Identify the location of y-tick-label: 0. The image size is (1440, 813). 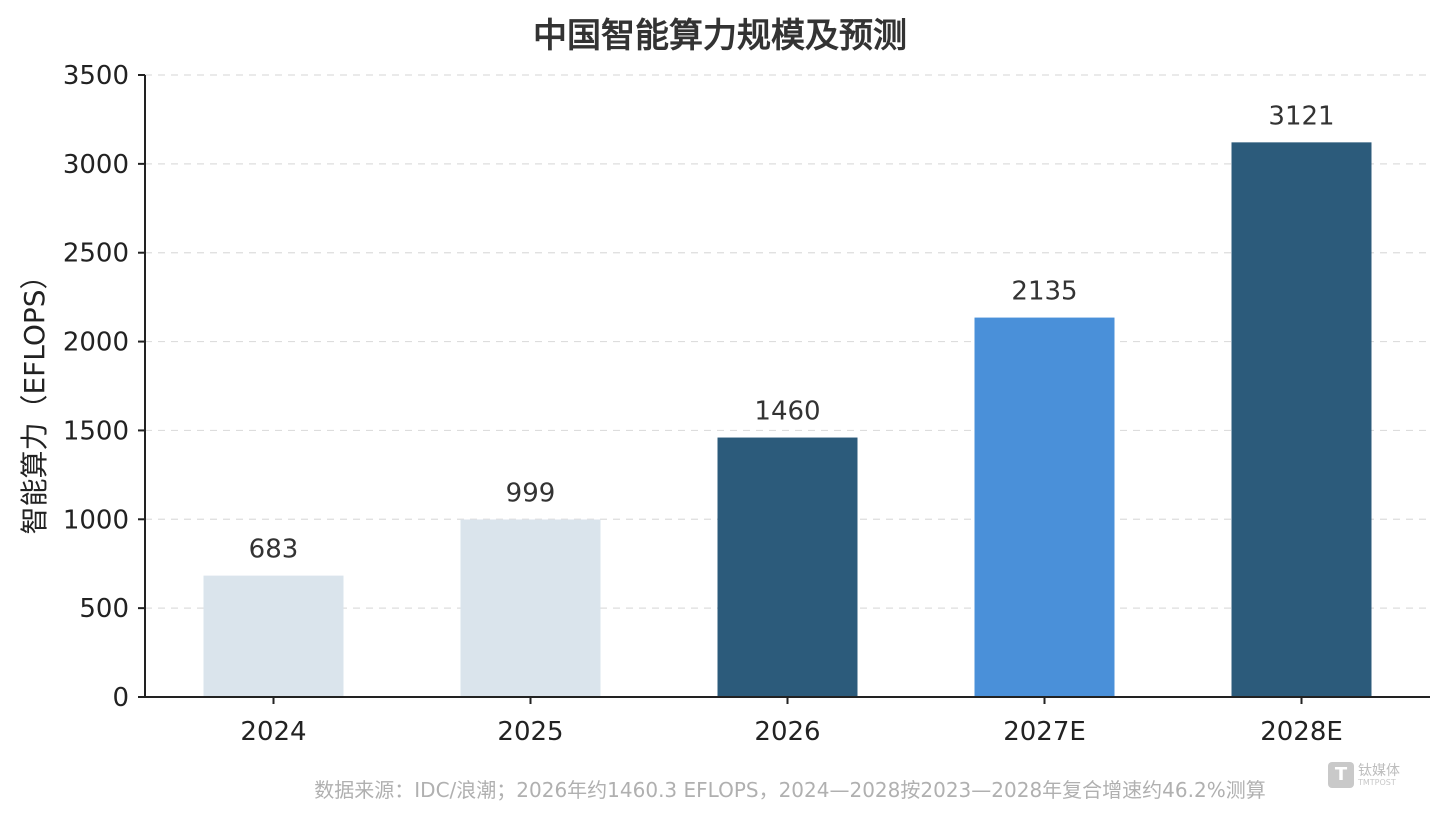
(120, 698).